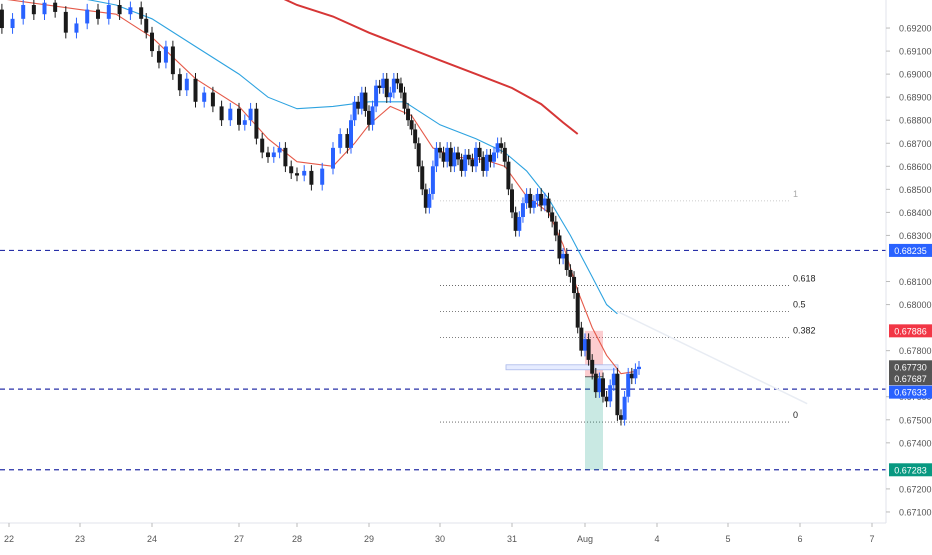  Describe the element at coordinates (9, 539) in the screenshot. I see `time-tick-label: 22` at that location.